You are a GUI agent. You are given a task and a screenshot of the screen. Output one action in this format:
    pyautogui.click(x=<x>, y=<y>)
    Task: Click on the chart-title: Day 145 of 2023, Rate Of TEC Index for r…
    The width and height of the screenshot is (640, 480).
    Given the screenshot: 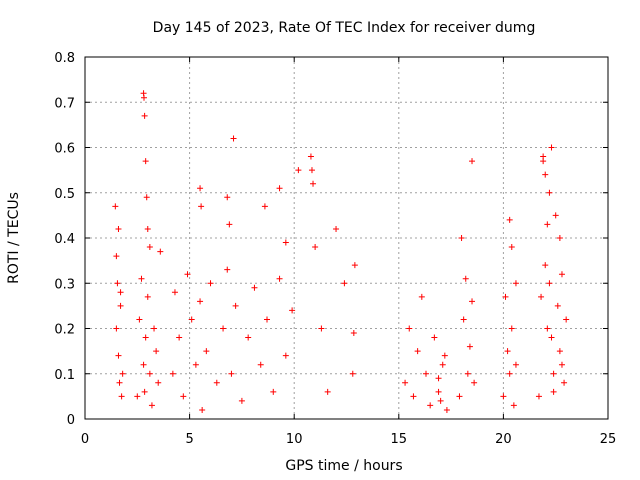 What is the action you would take?
    pyautogui.click(x=344, y=28)
    